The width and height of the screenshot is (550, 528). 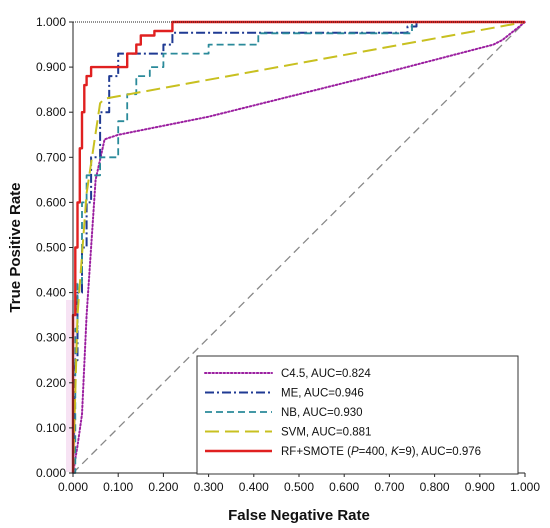 What do you see at coordinates (322, 413) in the screenshot?
I see `legend-label: NB, AUC=0.930` at bounding box center [322, 413].